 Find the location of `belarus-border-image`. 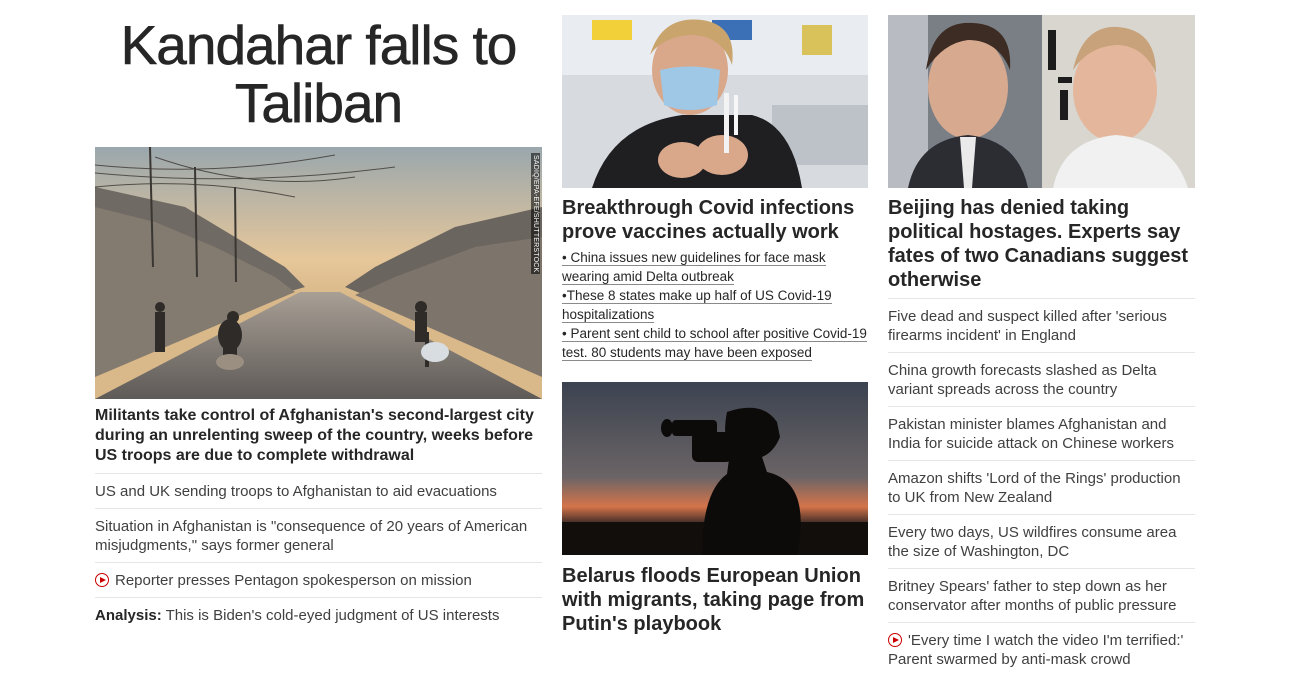

belarus-border-image is located at coordinates (715, 468).